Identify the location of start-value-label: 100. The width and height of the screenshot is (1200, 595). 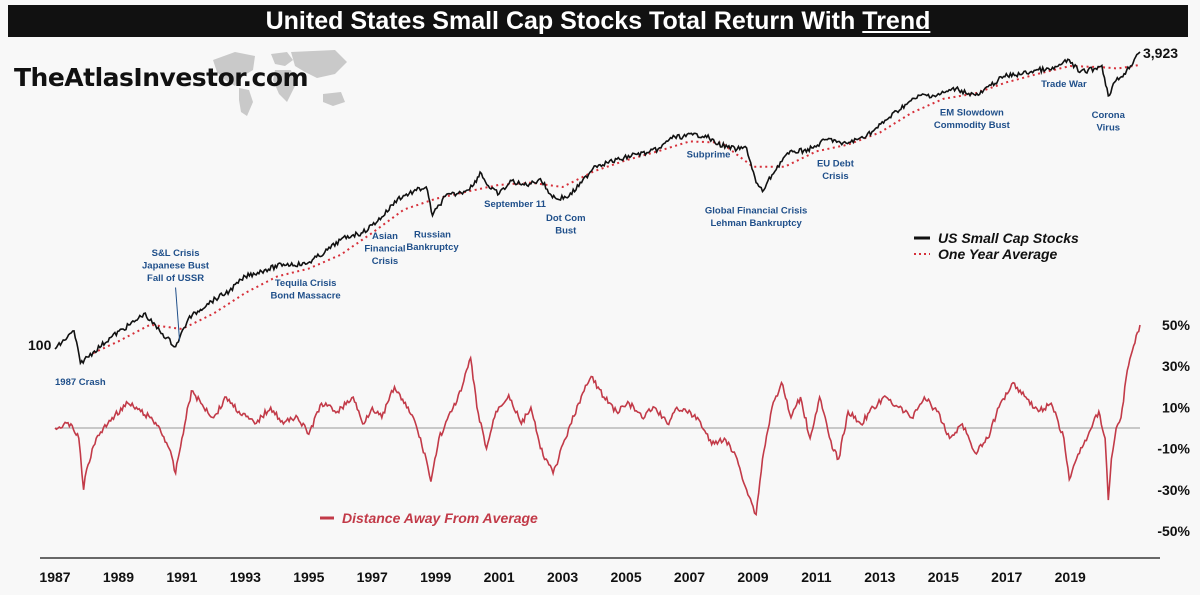
(40, 345).